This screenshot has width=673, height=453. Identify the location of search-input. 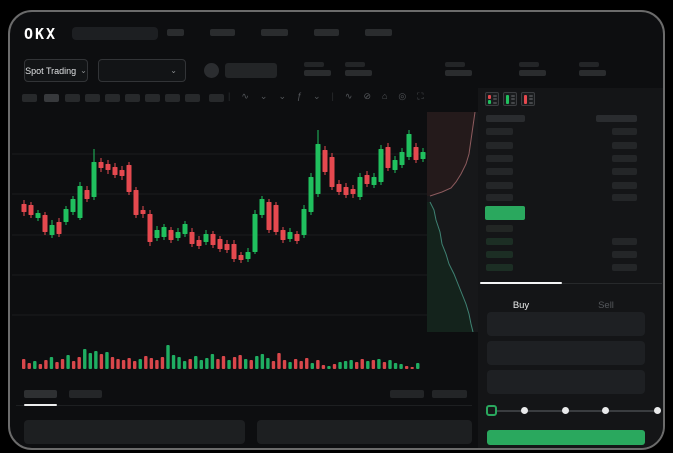
(115, 33).